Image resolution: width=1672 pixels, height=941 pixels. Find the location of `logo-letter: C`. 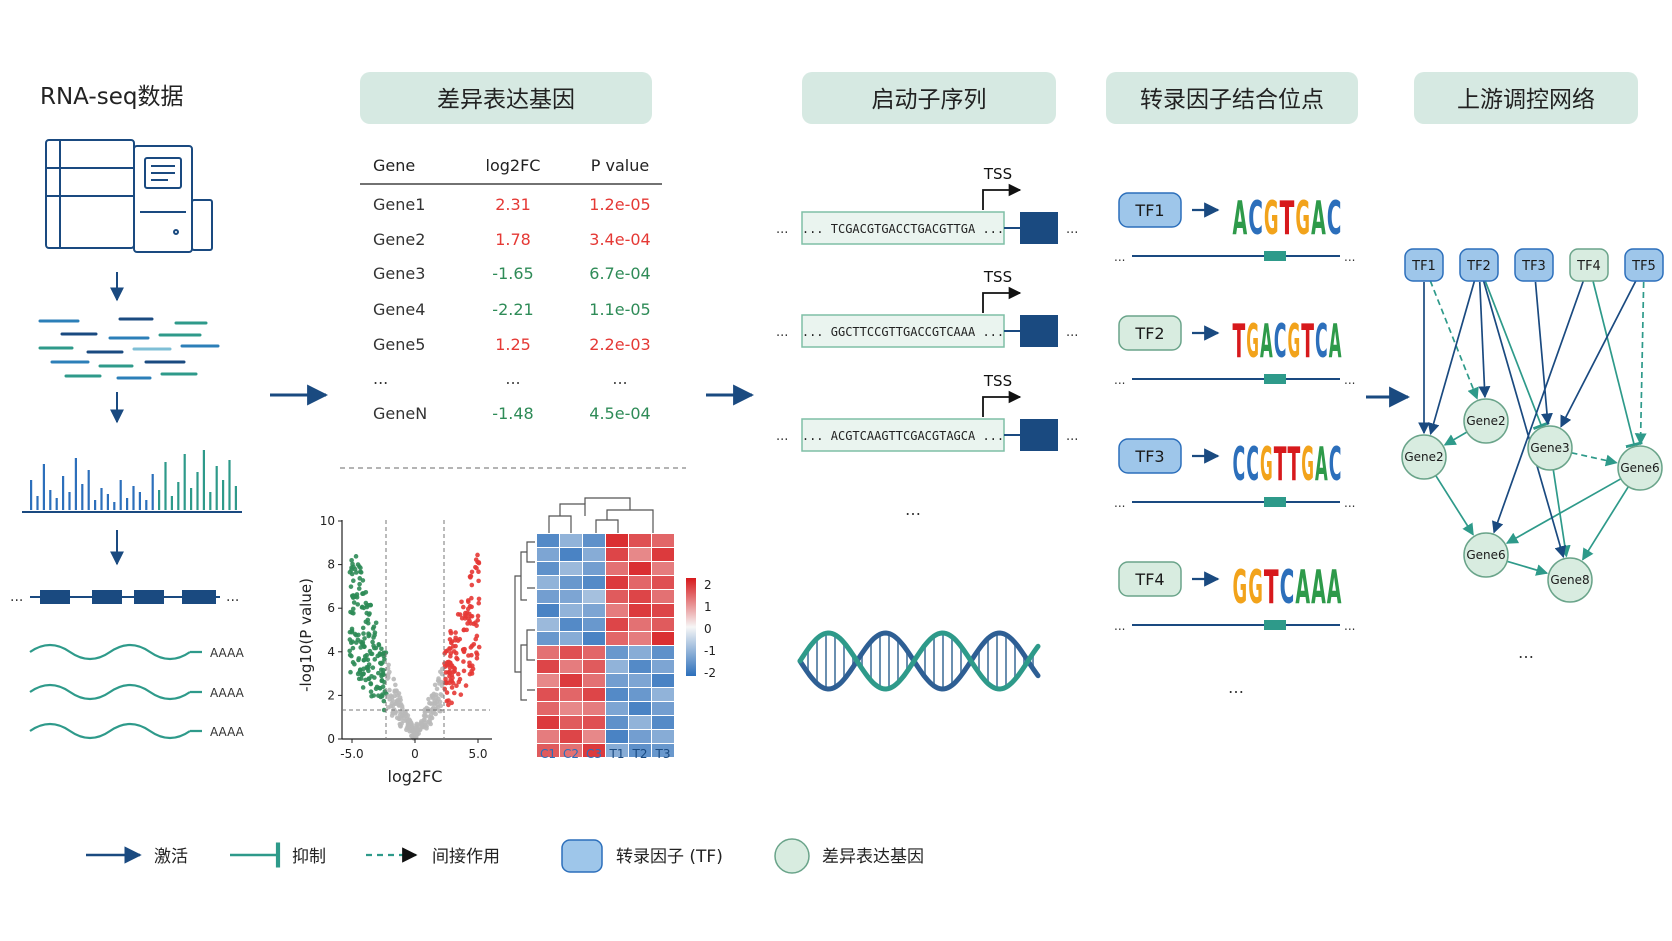

logo-letter: C is located at coordinates (1335, 464).